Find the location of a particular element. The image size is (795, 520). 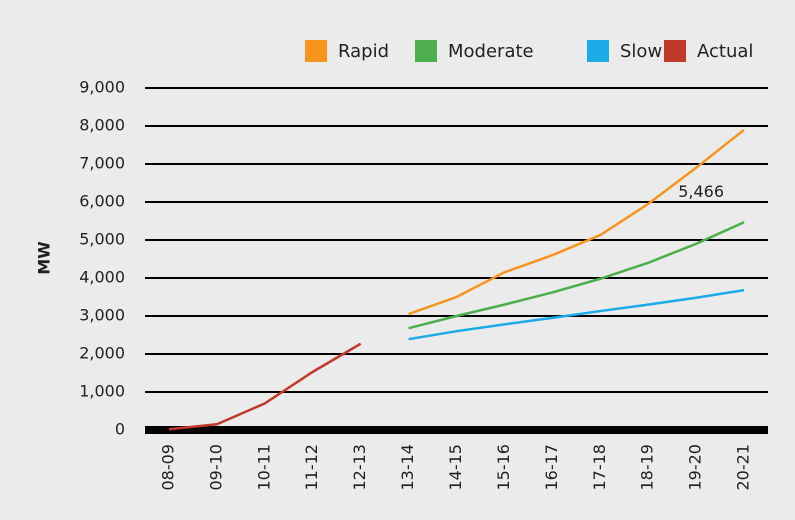

y-tick-label: 7,000 is located at coordinates (102, 163).